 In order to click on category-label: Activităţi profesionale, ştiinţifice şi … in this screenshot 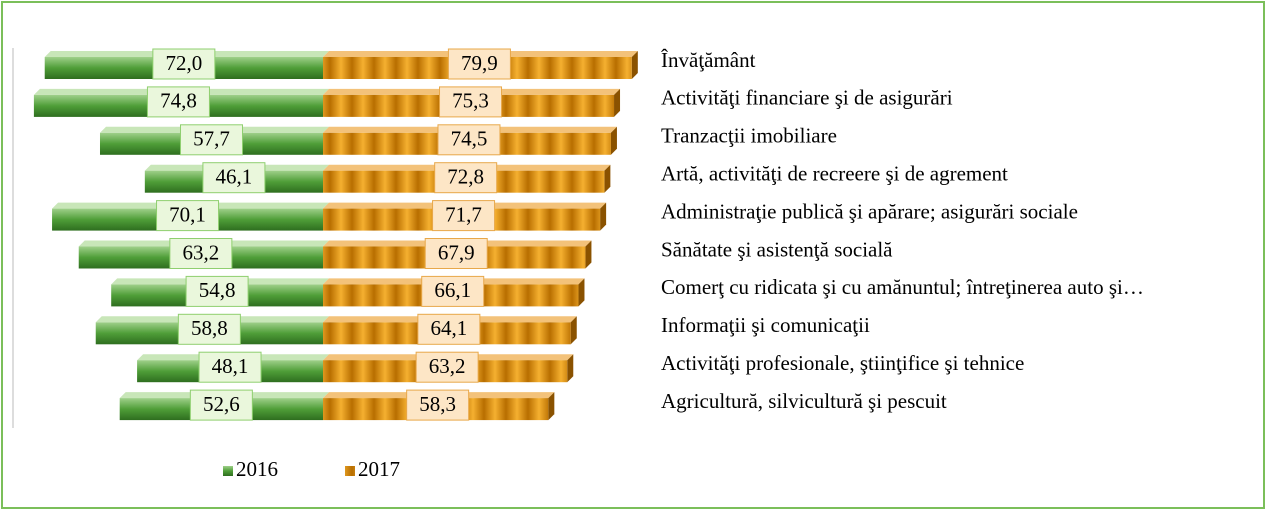, I will do `click(842, 363)`.